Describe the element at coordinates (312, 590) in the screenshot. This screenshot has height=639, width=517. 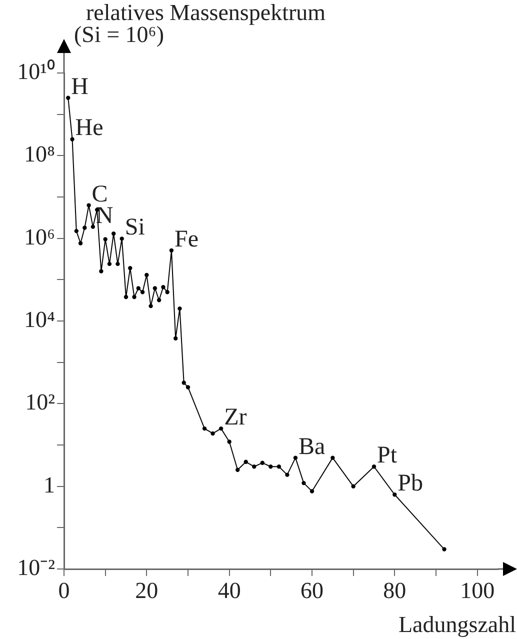
I see `x-tick-label: 60` at that location.